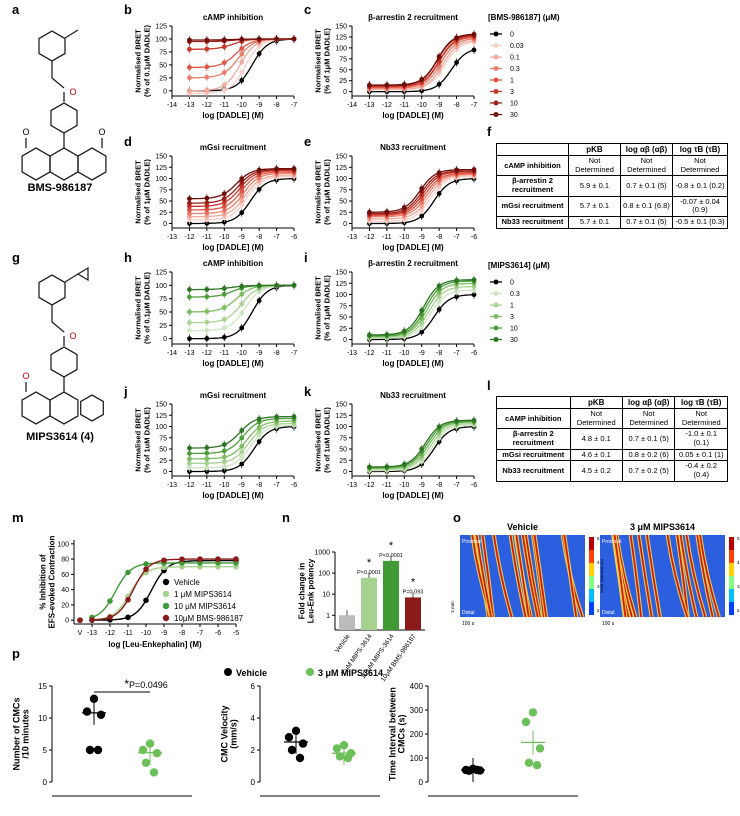  Describe the element at coordinates (343, 438) in the screenshot. I see `y-tick-label: 75` at that location.